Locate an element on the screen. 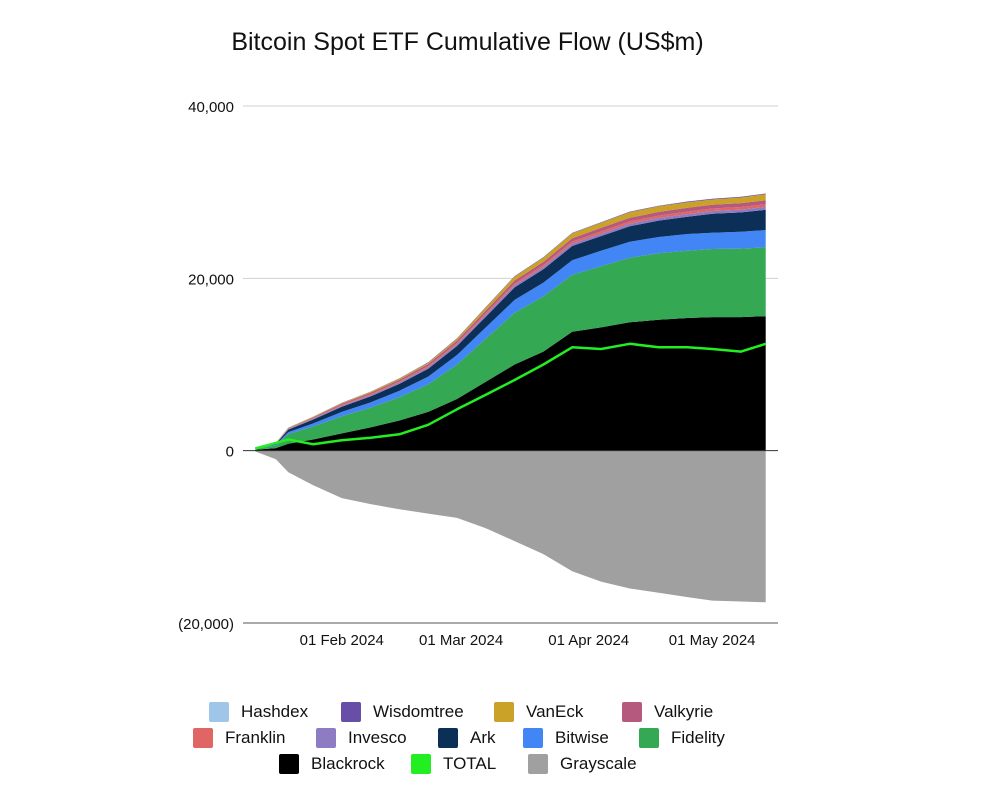 The height and width of the screenshot is (797, 1000). legend-label: Grayscale is located at coordinates (598, 763).